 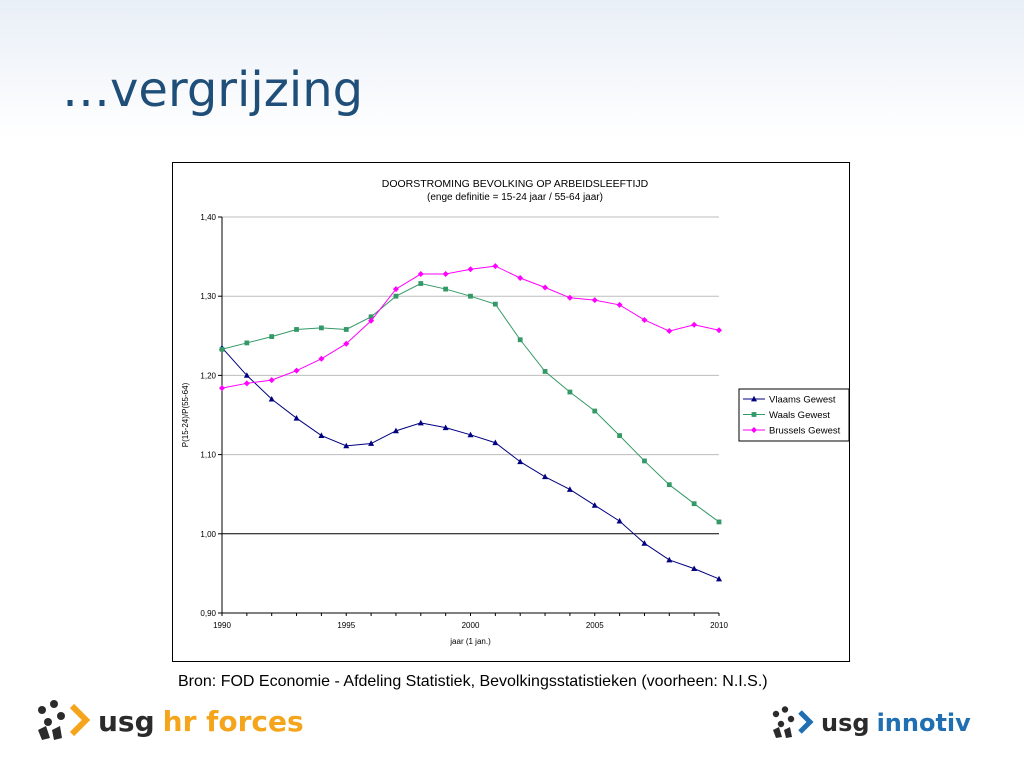 I want to click on y-tick-label: 1,40, so click(x=208, y=217).